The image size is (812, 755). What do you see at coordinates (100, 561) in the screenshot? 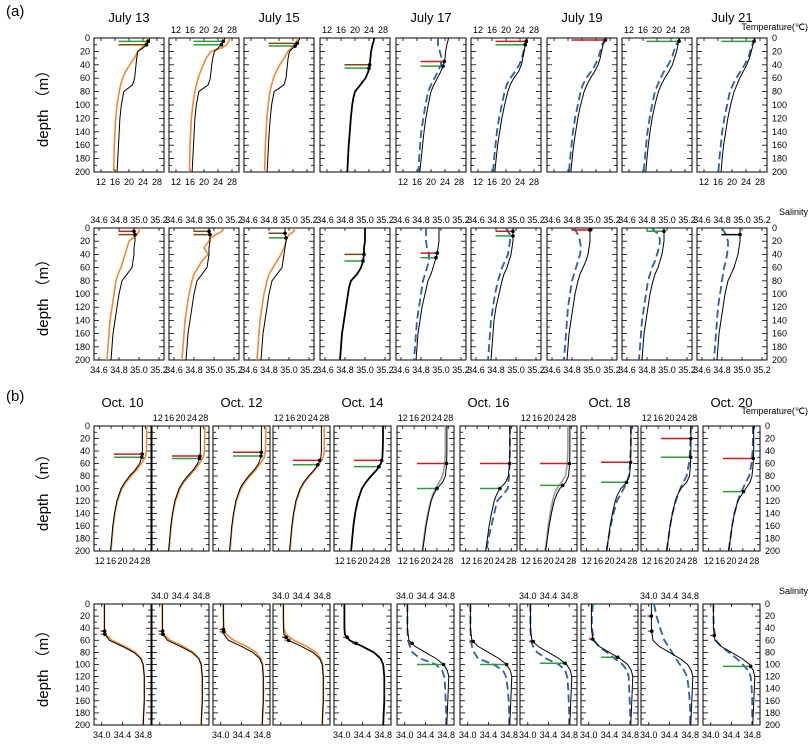
I see `x-tick-label: 12` at bounding box center [100, 561].